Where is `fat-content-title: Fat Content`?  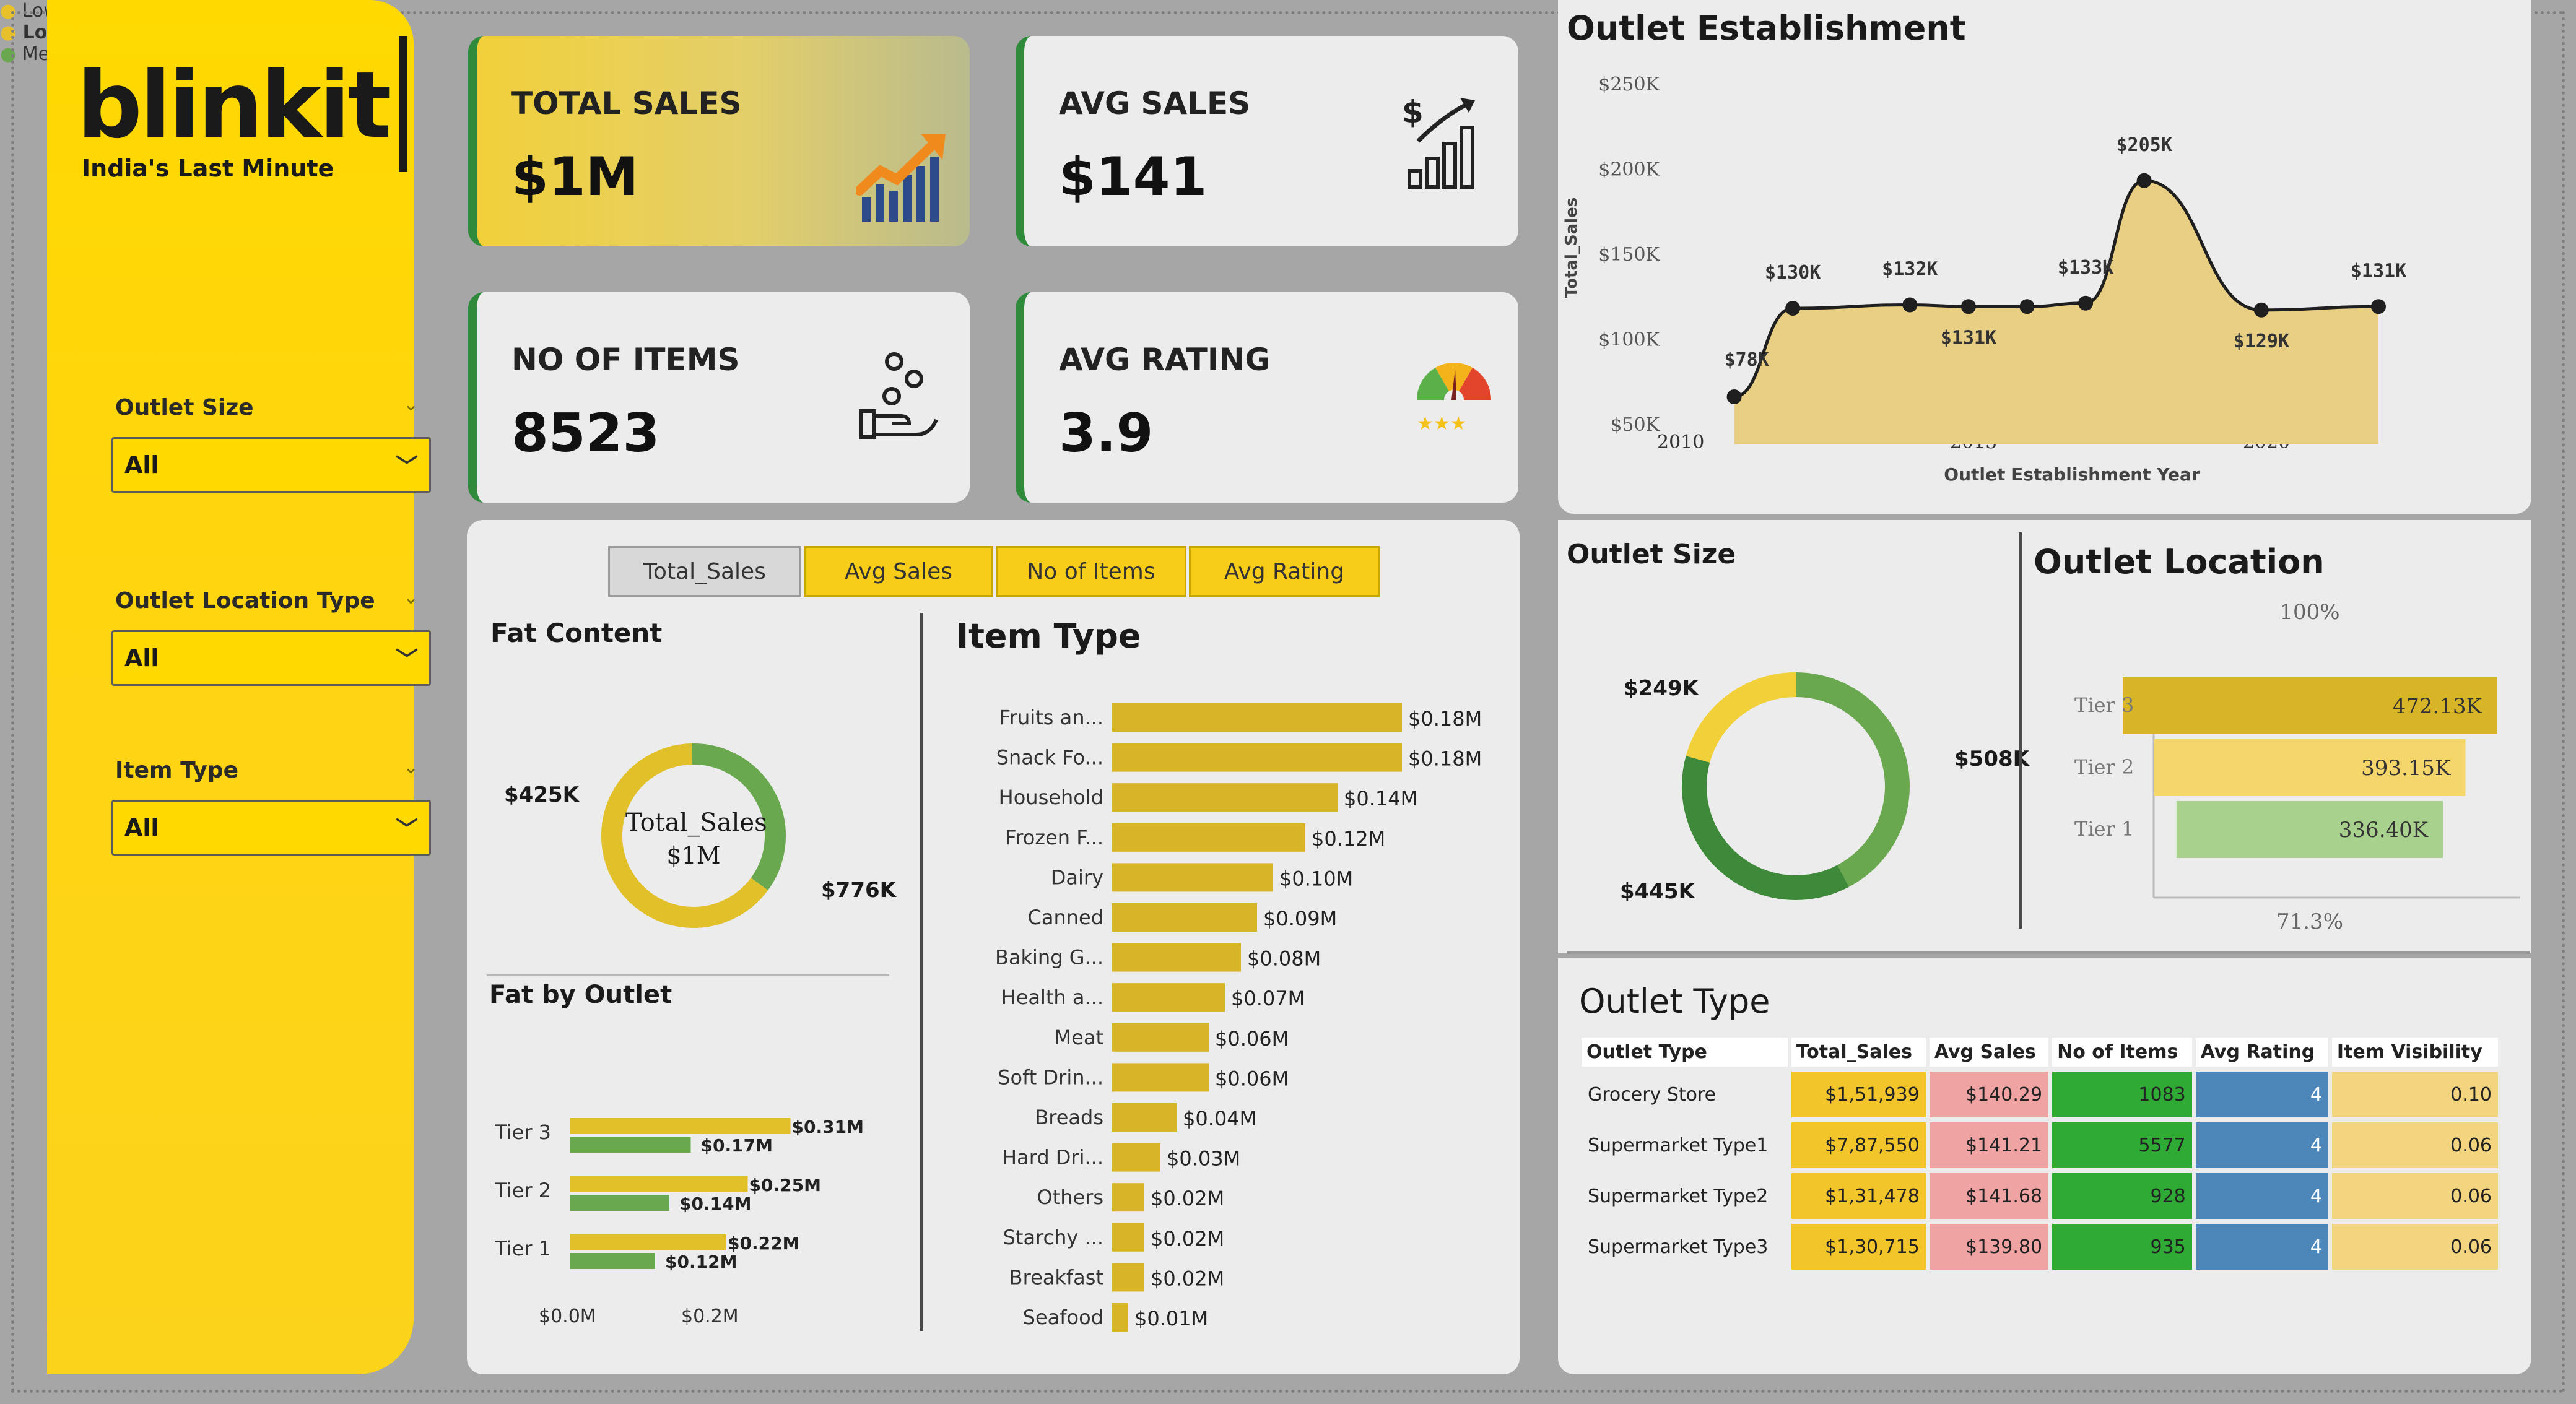 fat-content-title: Fat Content is located at coordinates (576, 633).